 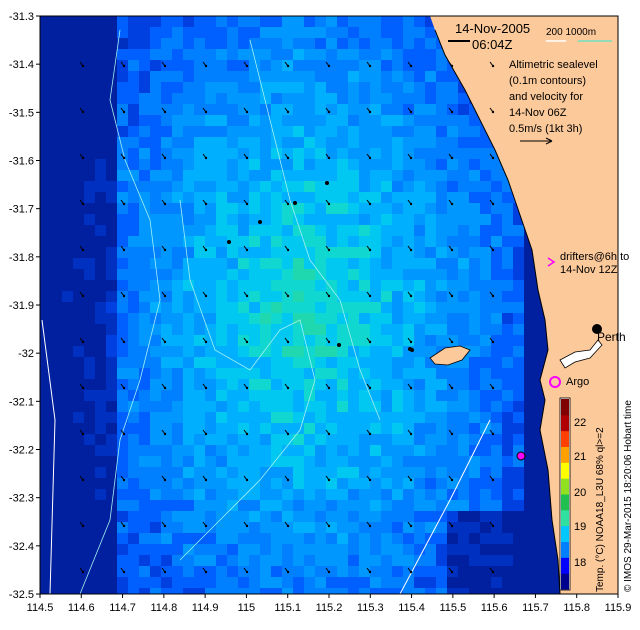 I want to click on x-tick-label: 114.9, so click(x=205, y=608).